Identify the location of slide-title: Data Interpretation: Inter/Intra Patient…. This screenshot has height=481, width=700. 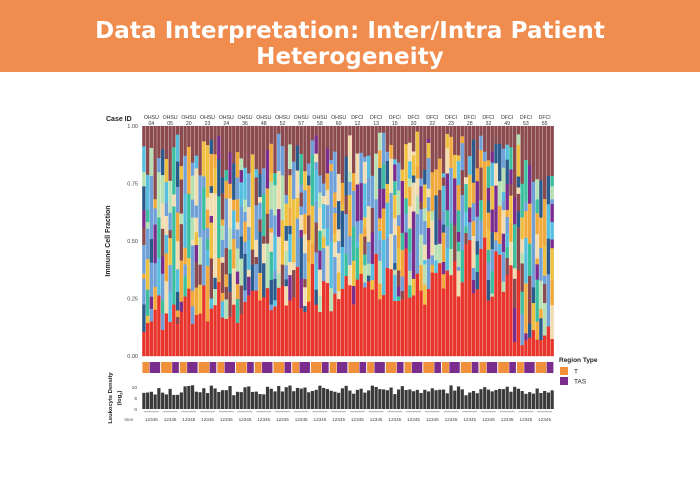
(350, 44).